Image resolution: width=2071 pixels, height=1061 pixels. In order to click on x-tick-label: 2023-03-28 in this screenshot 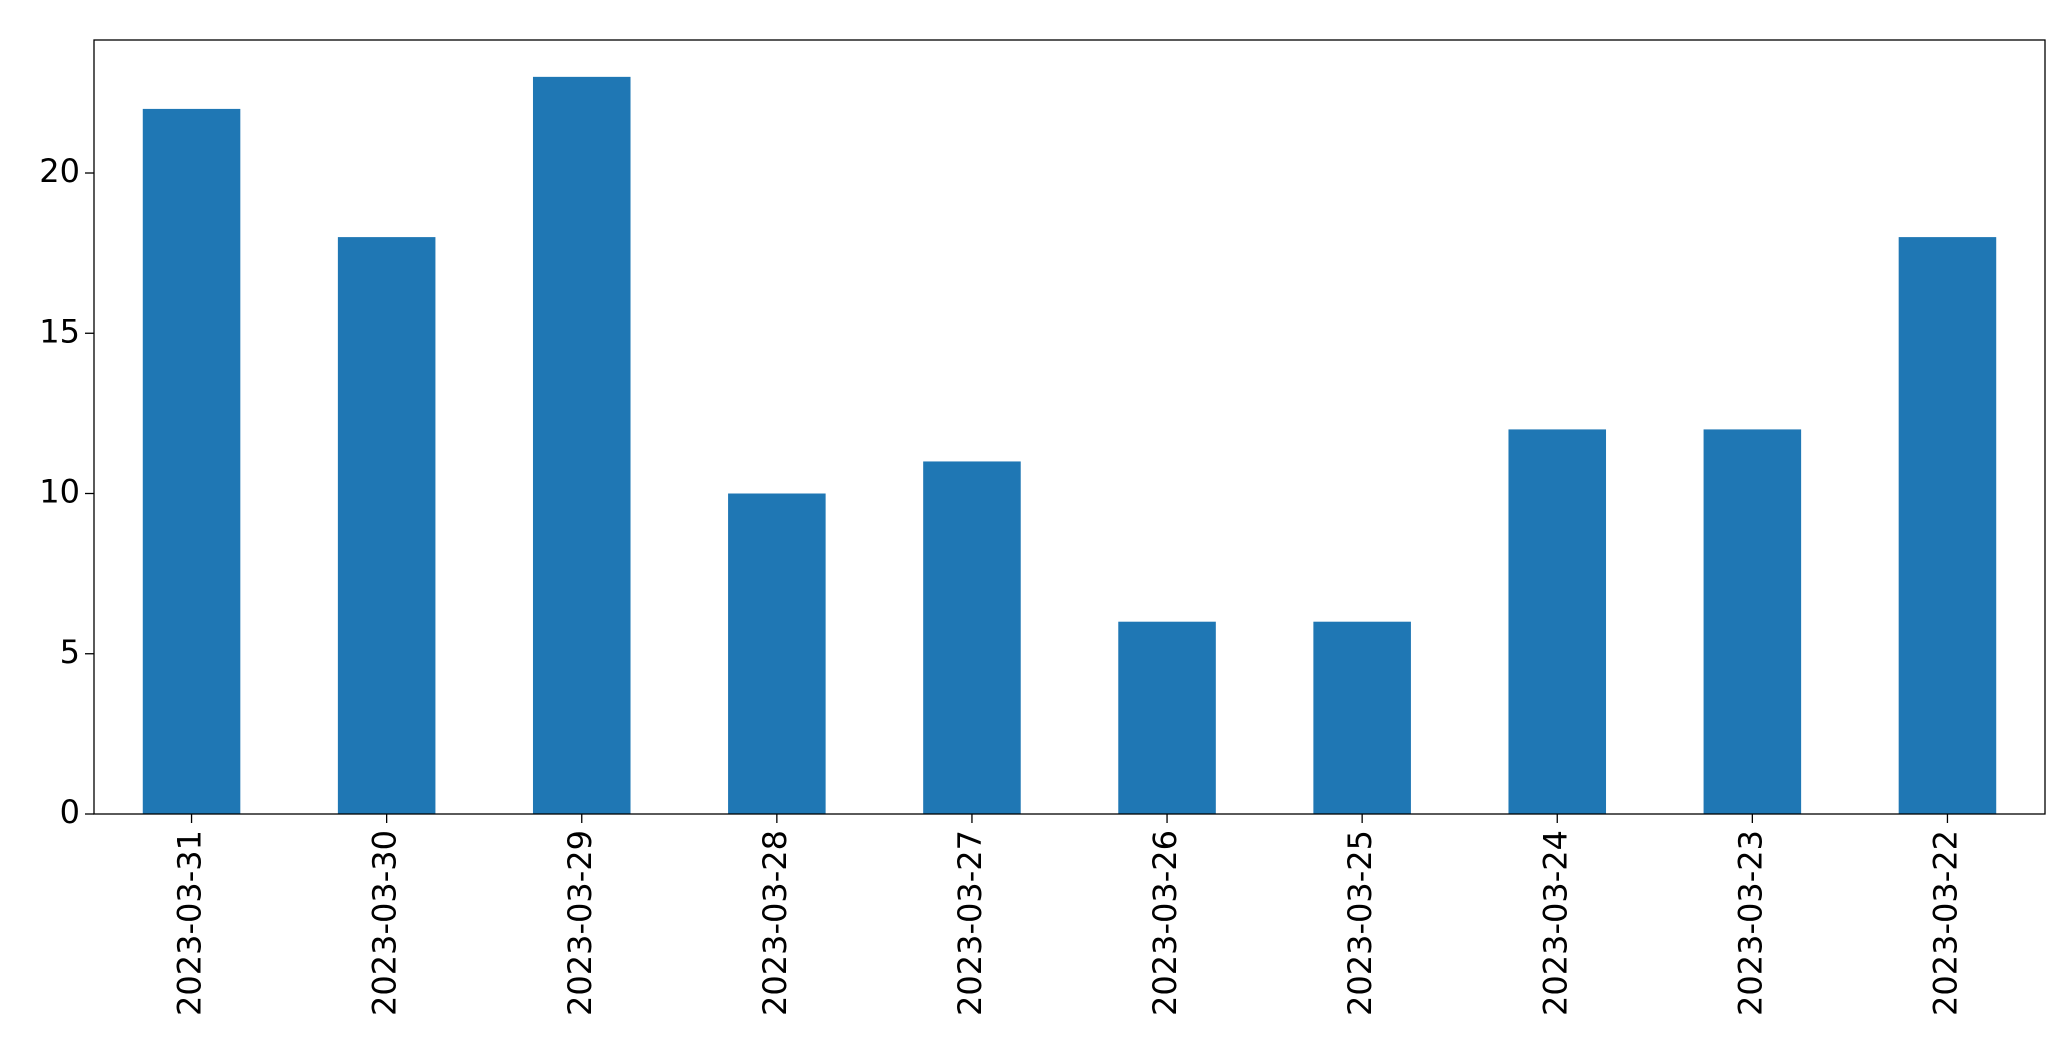, I will do `click(775, 923)`.